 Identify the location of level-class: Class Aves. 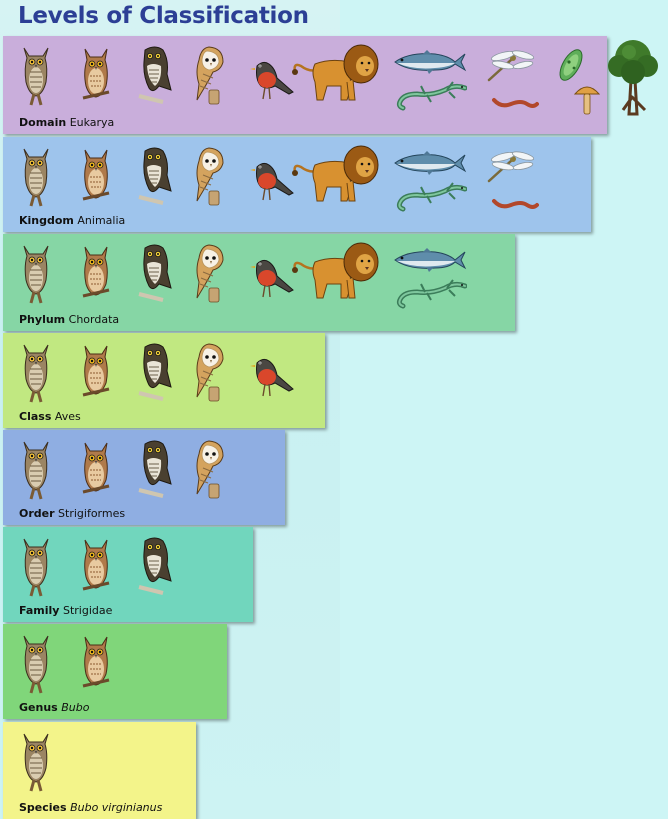
(164, 380).